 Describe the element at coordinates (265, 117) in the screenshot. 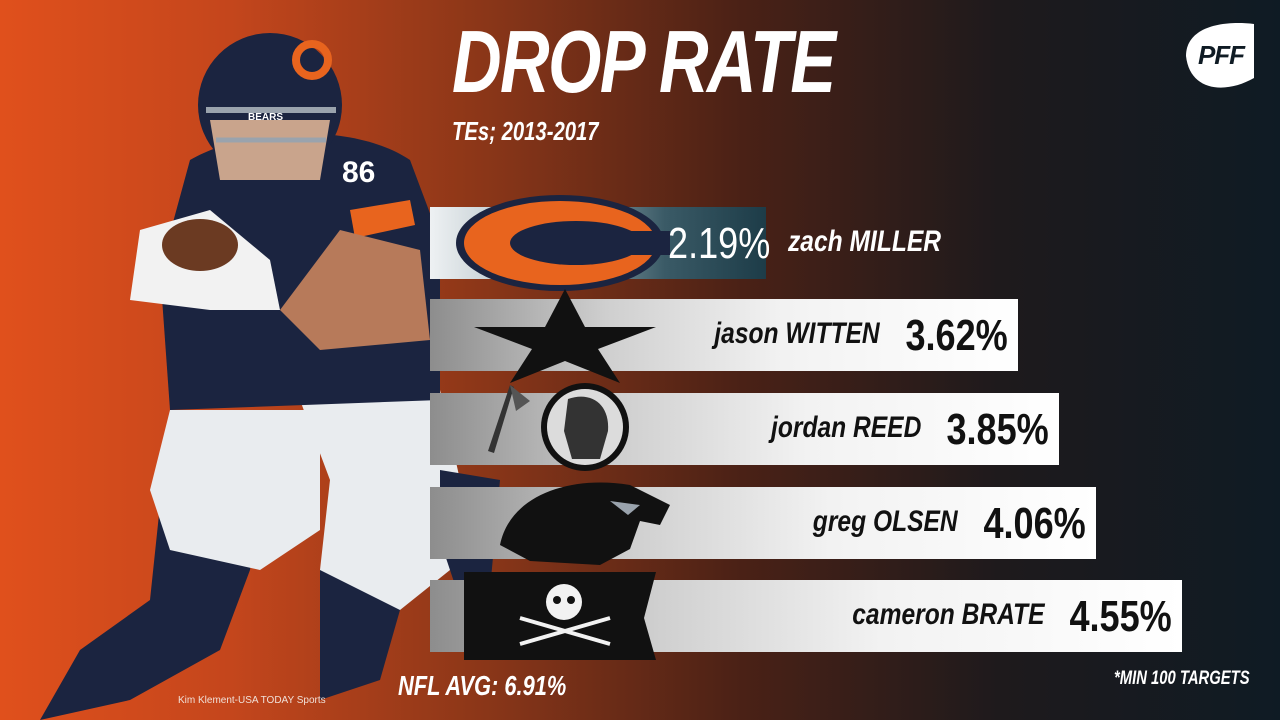

I see `helmet-text: BEARS` at that location.